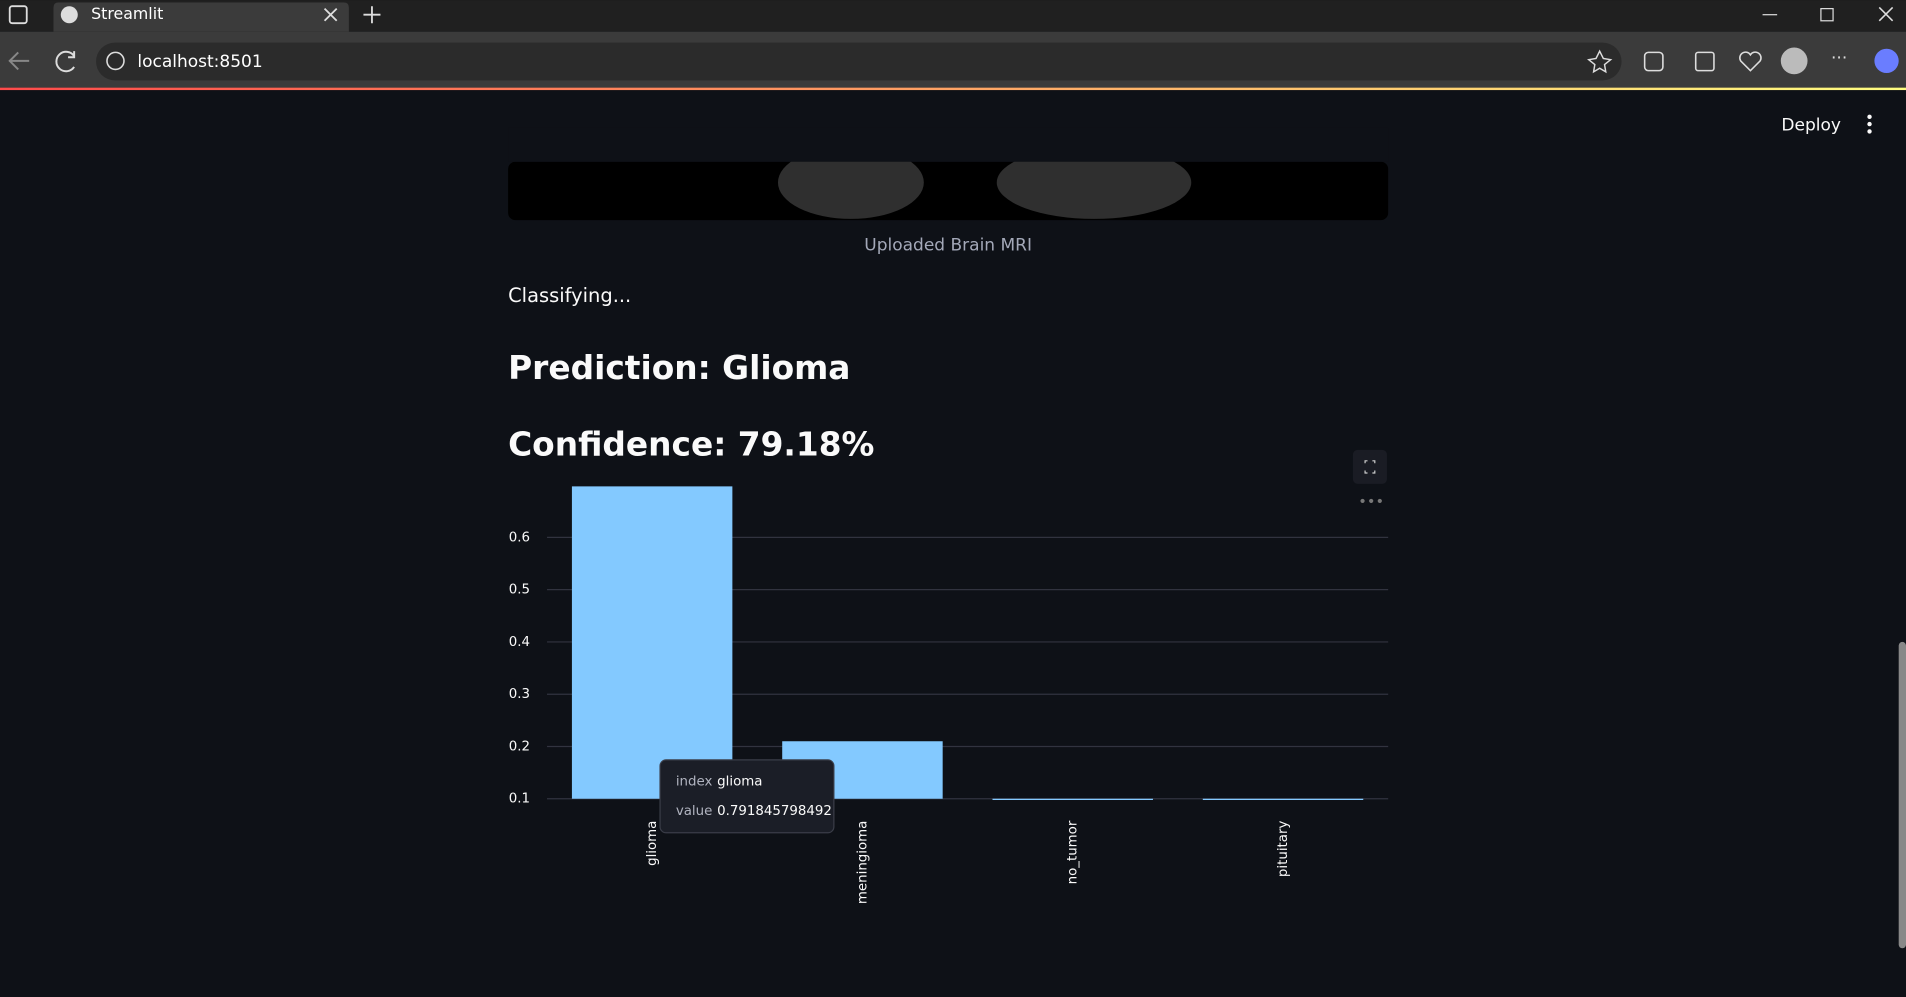  What do you see at coordinates (1704, 61) in the screenshot?
I see `favorites` at bounding box center [1704, 61].